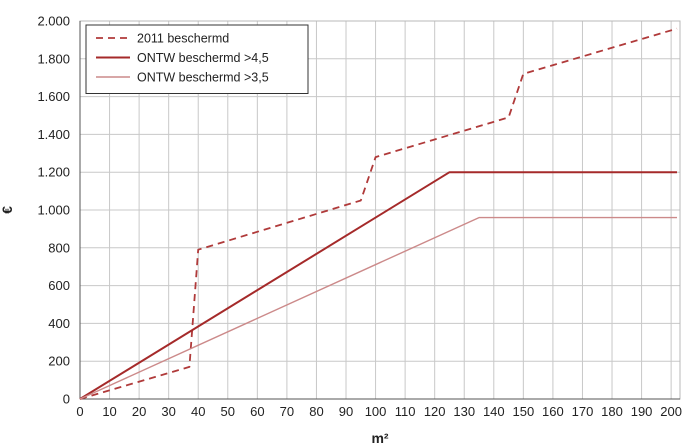 Image resolution: width=690 pixels, height=448 pixels. Describe the element at coordinates (203, 58) in the screenshot. I see `legend-label-1: ONTW beschermd >4,5` at that location.